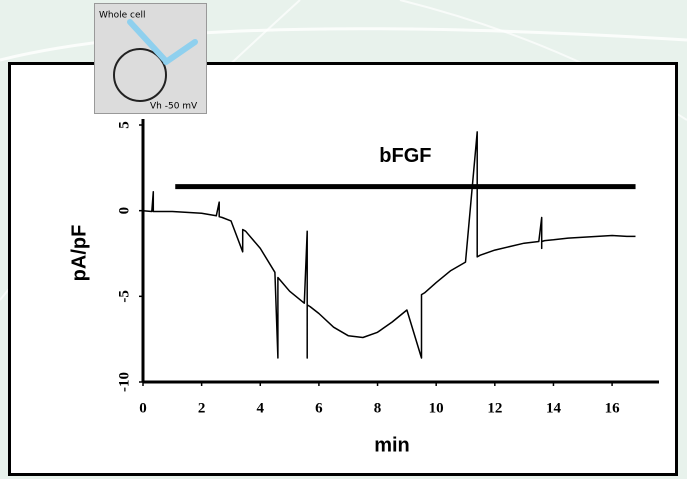 Image resolution: width=687 pixels, height=479 pixels. I want to click on inset-label: Whole cell, so click(122, 16).